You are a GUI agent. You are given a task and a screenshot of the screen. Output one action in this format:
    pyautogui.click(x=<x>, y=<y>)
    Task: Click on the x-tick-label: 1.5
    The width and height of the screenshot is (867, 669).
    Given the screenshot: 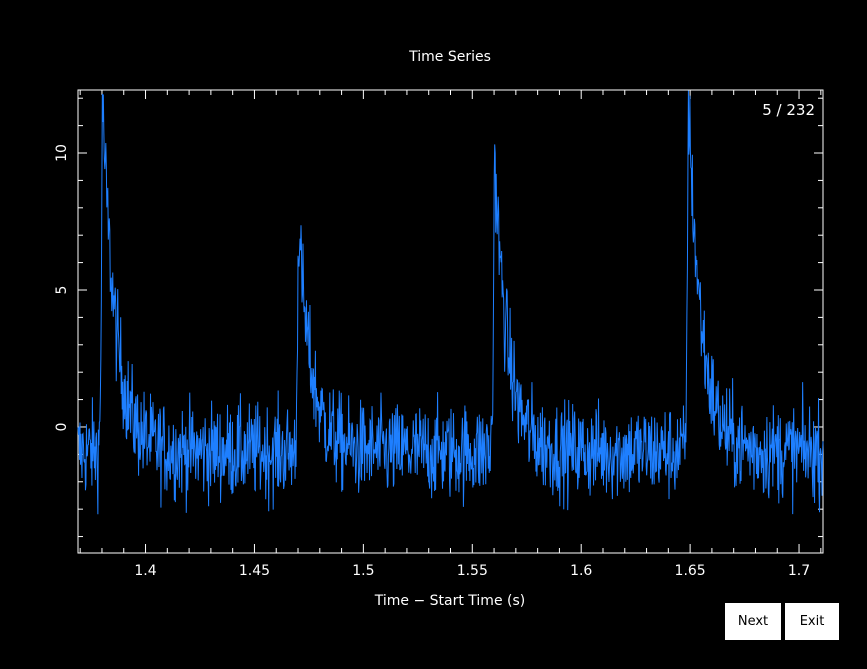 What is the action you would take?
    pyautogui.click(x=363, y=571)
    